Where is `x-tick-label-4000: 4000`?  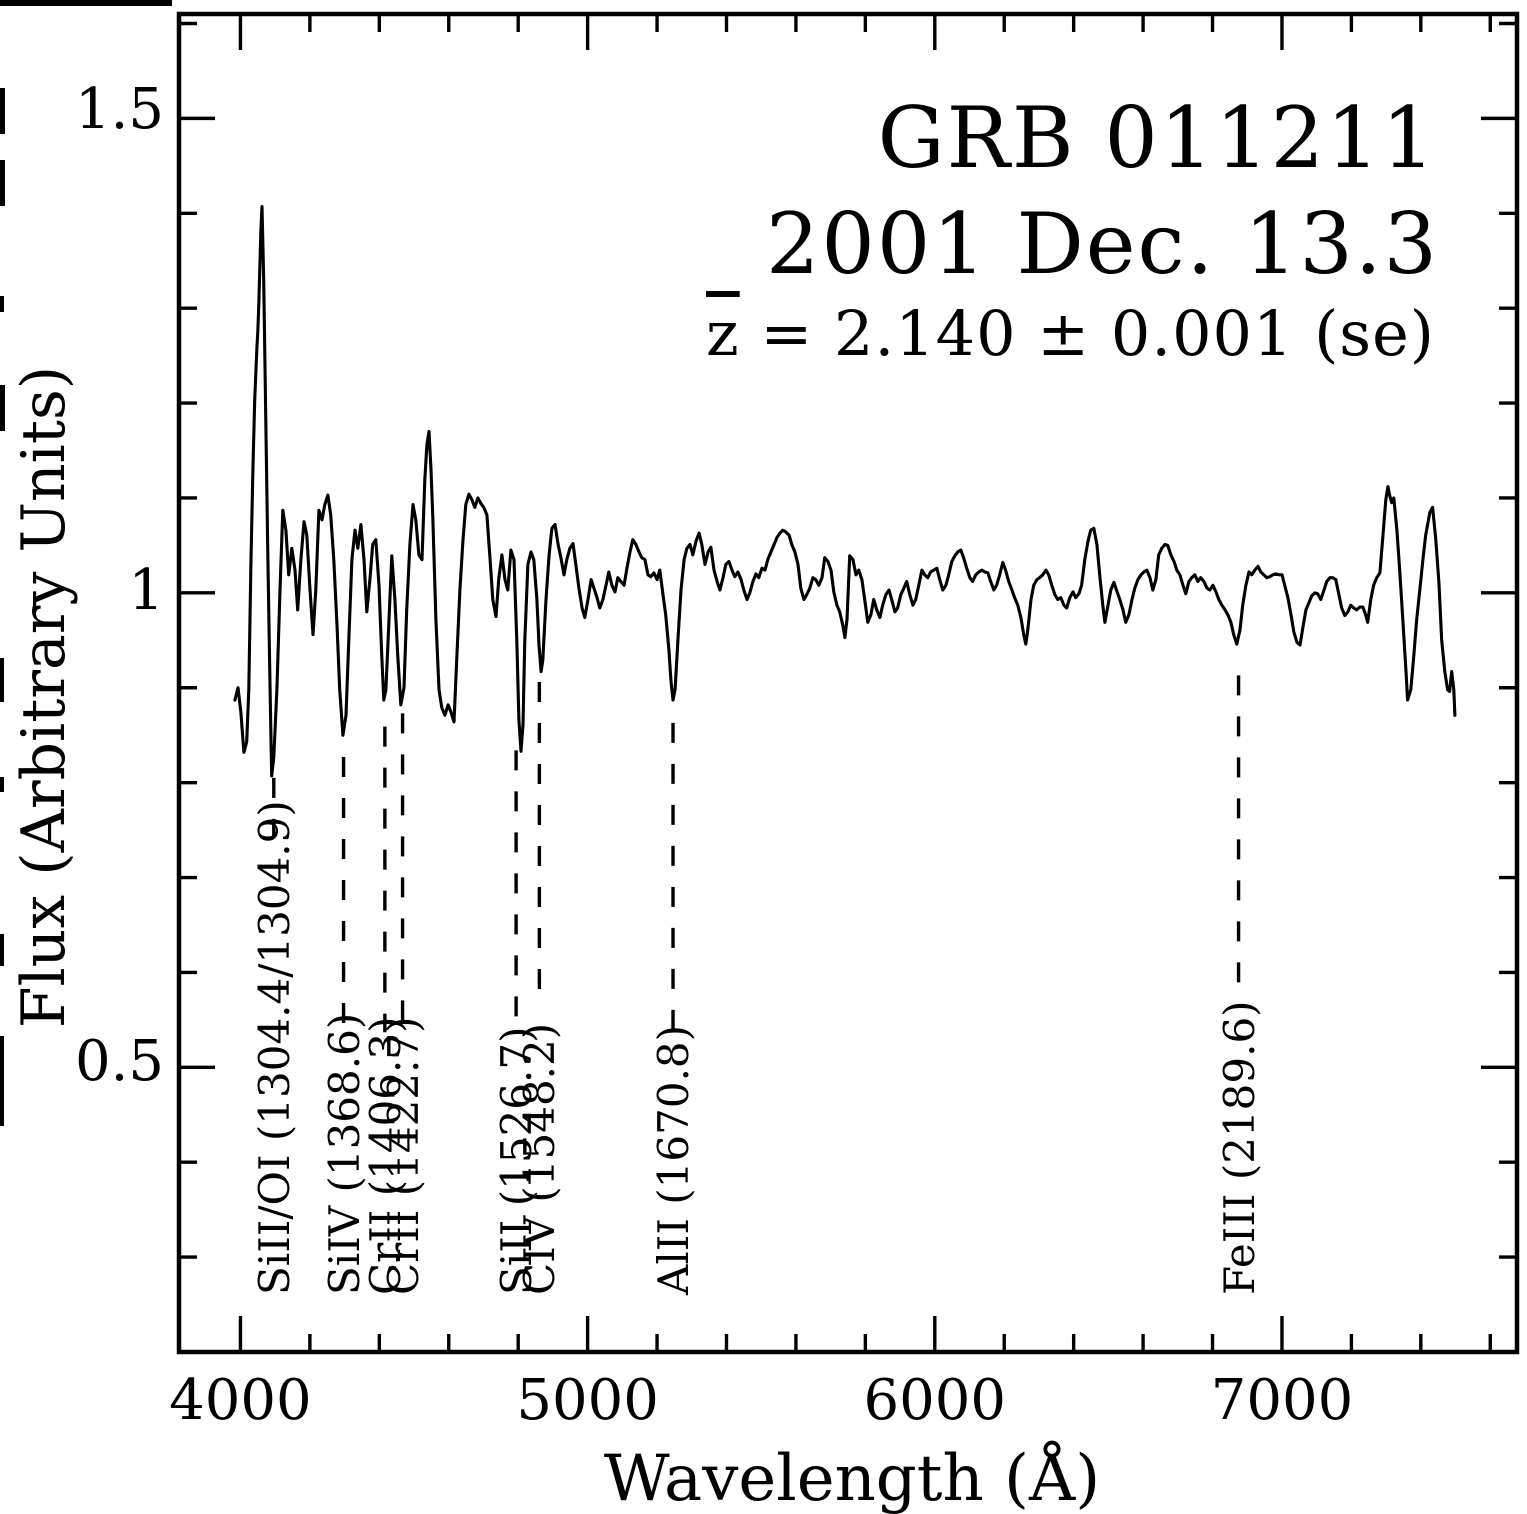 x-tick-label-4000: 4000 is located at coordinates (240, 1400).